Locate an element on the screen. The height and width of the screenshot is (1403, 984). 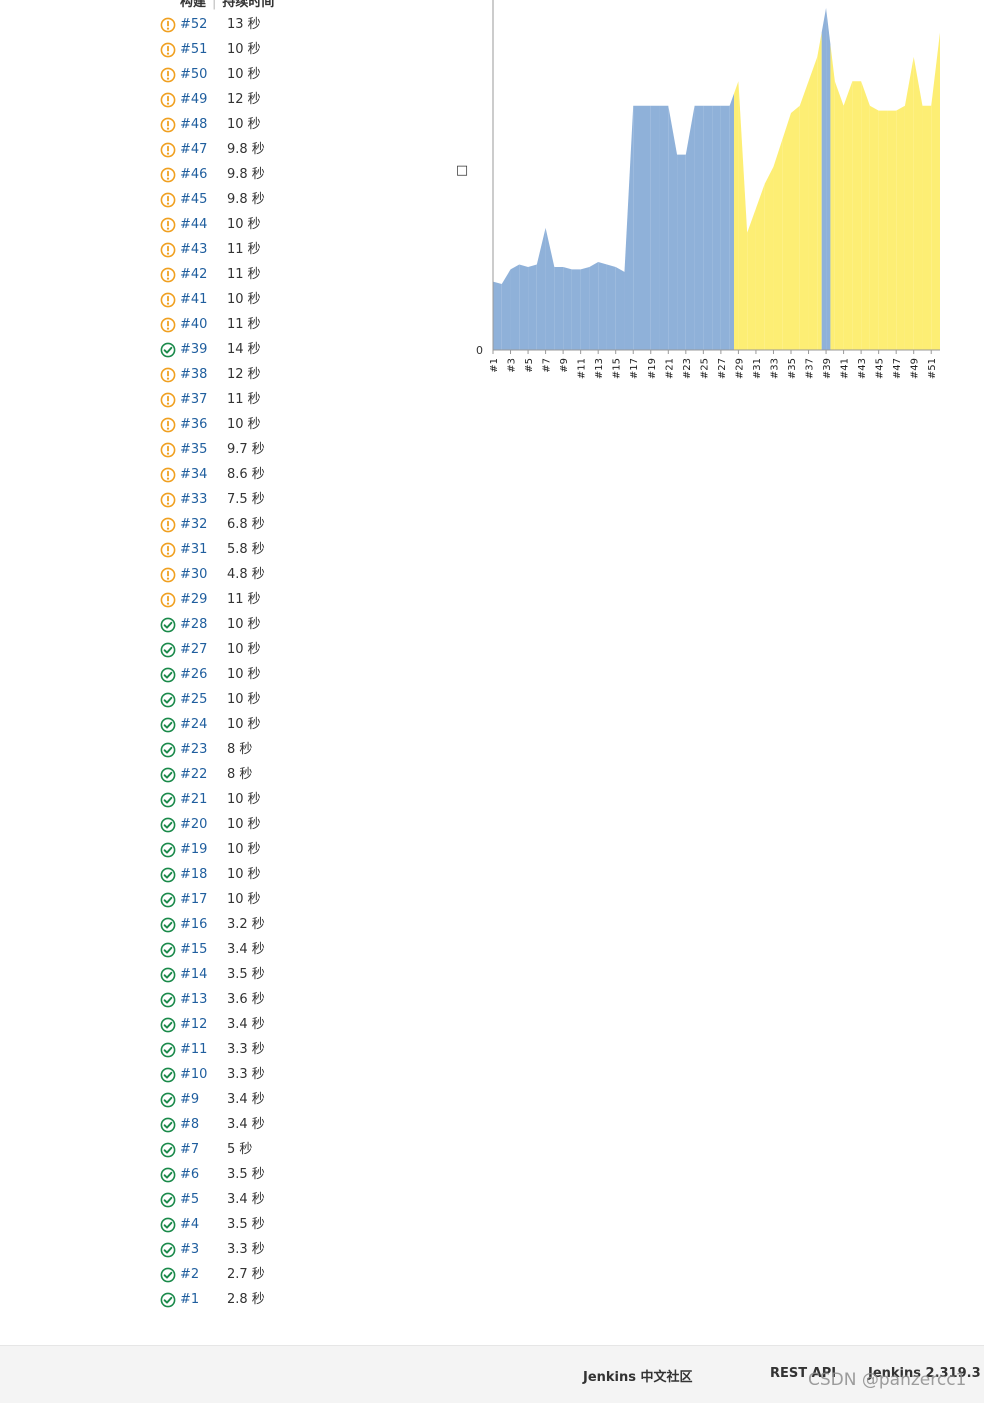
column-header-build: 构建 is located at coordinates (193, 5).